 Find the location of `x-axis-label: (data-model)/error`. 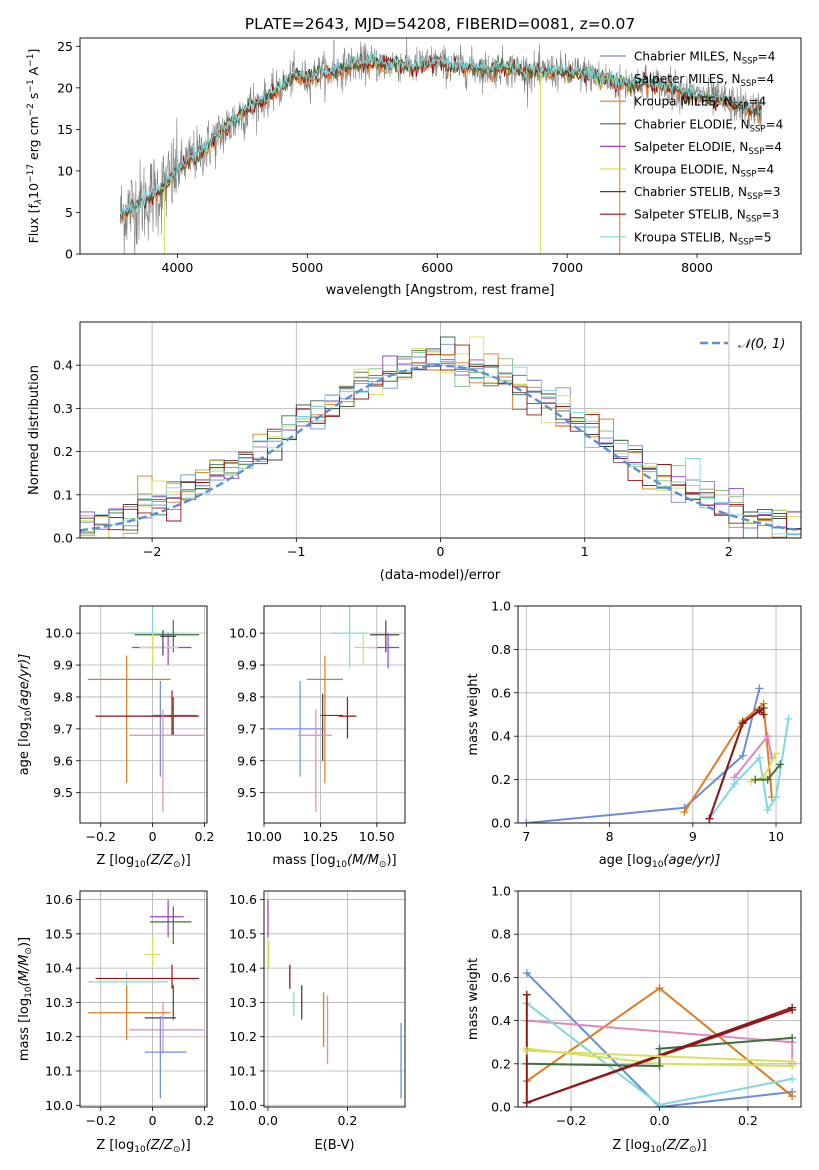

x-axis-label: (data-model)/error is located at coordinates (440, 575).